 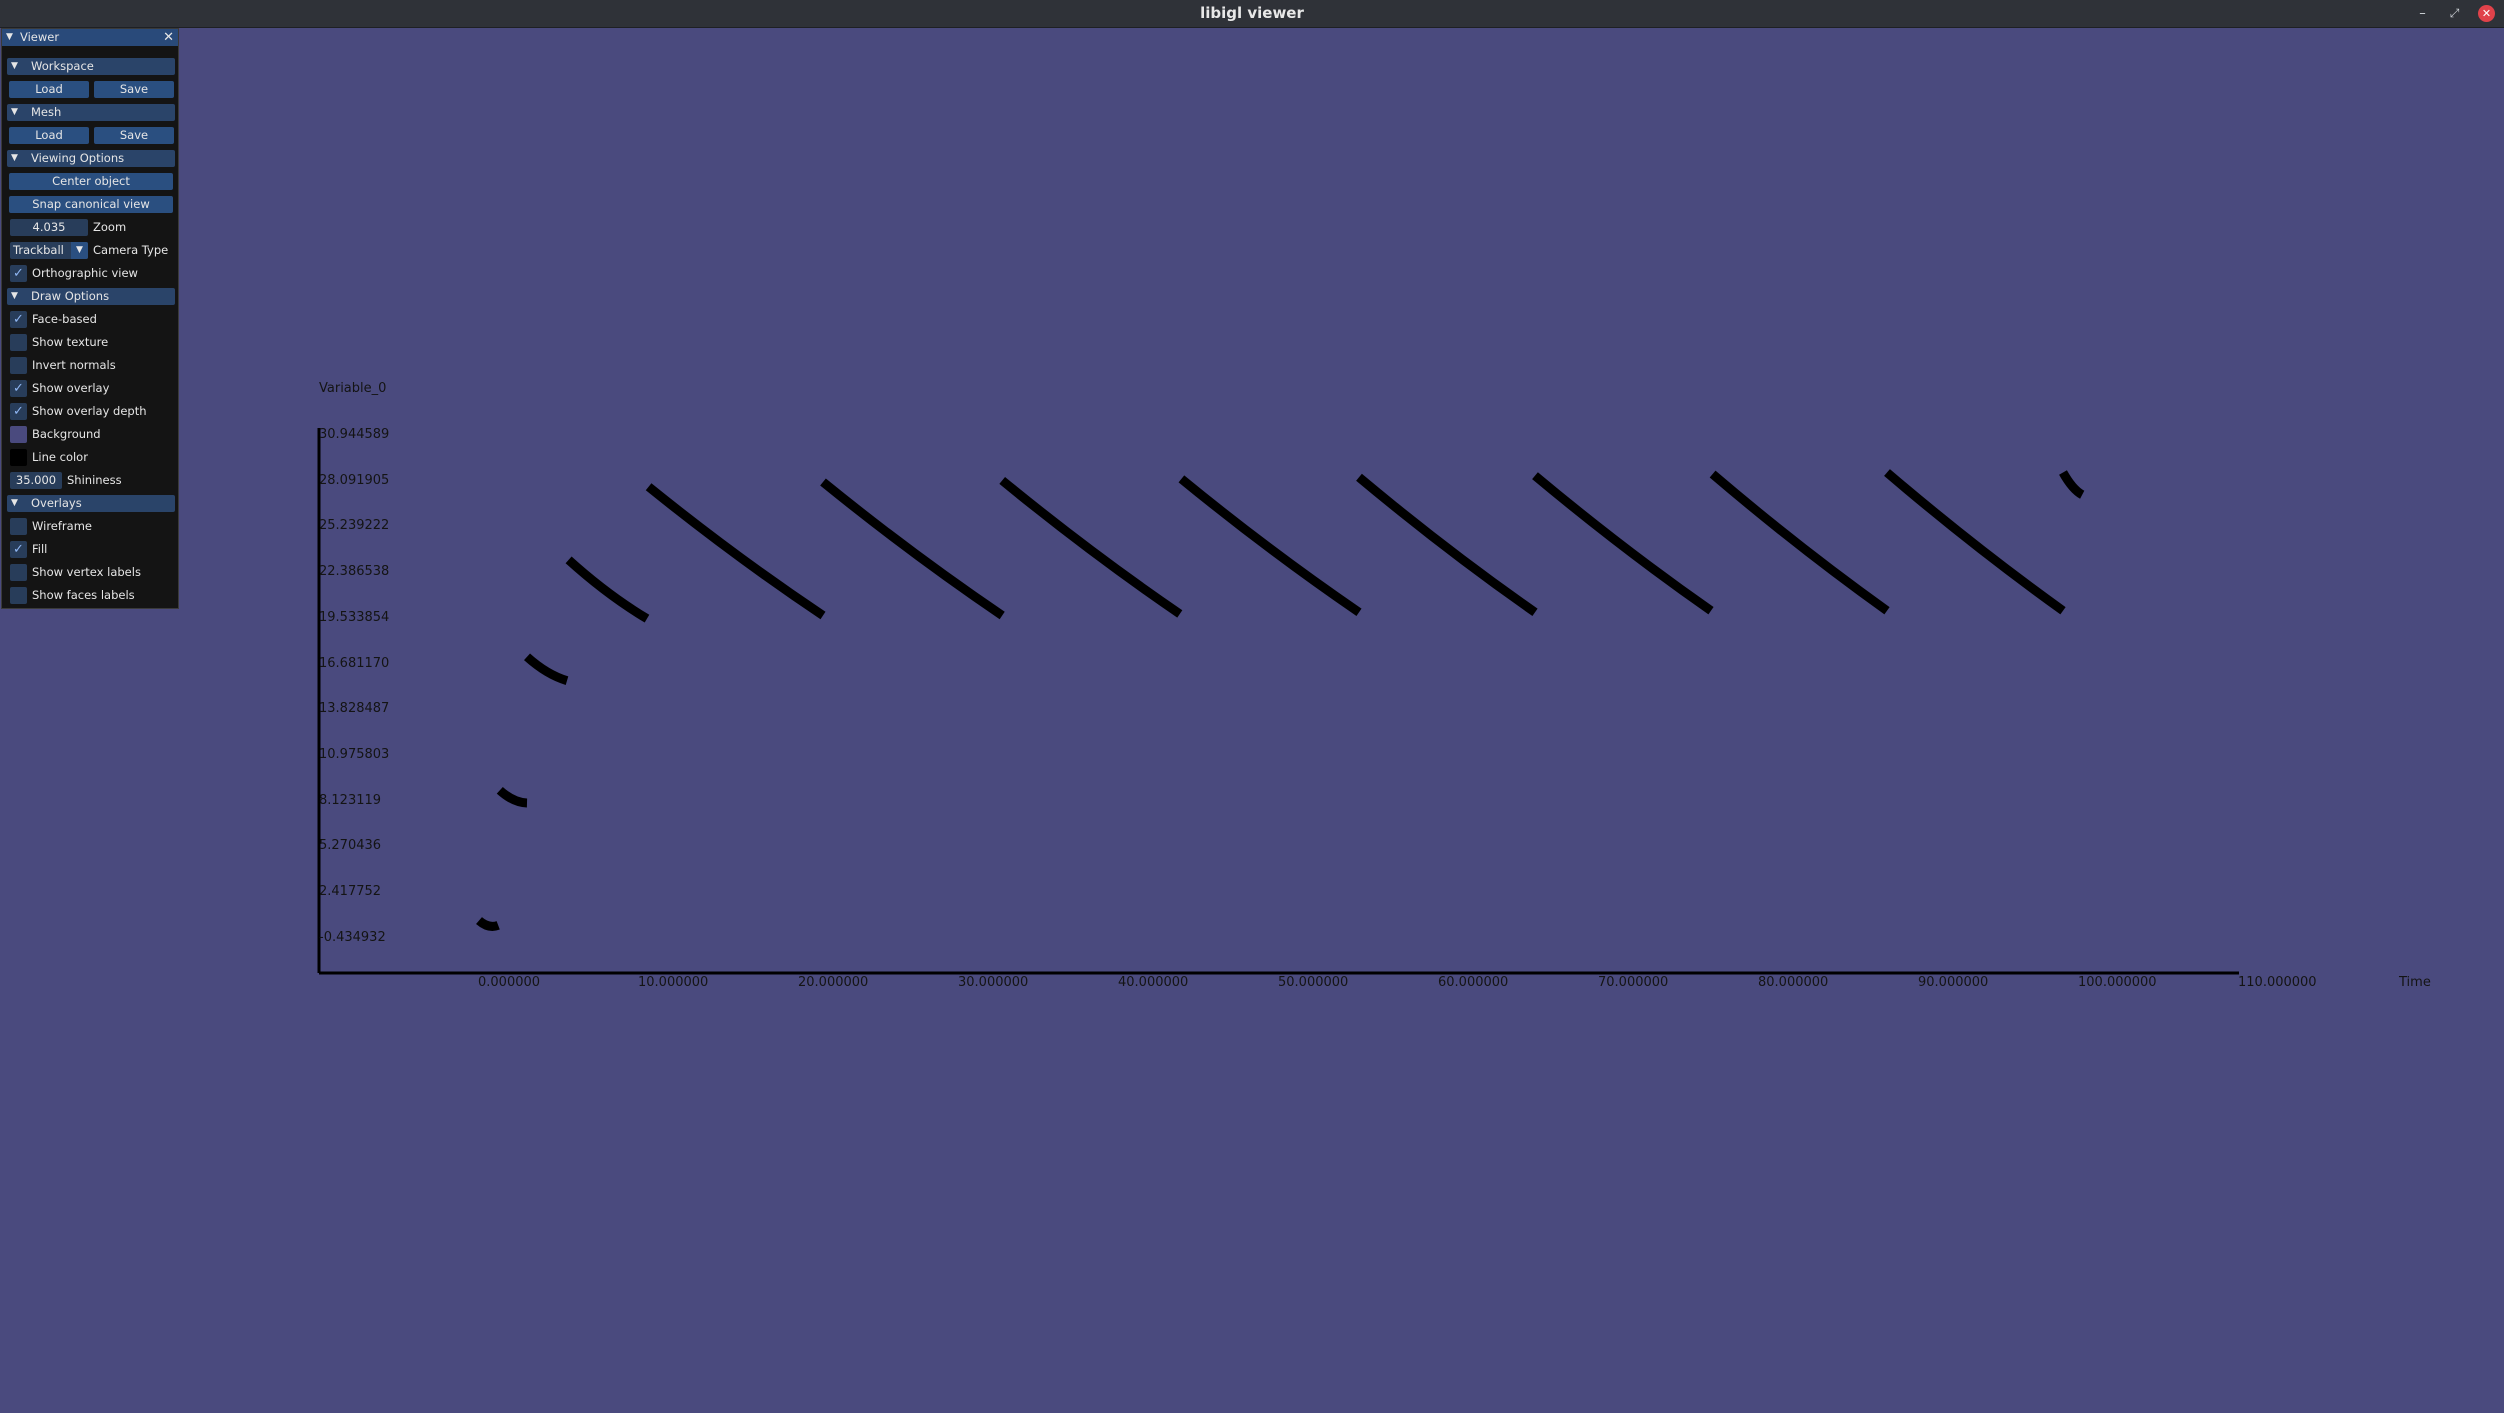 I want to click on mesh-header-row: ▼ Mesh, so click(x=90, y=113).